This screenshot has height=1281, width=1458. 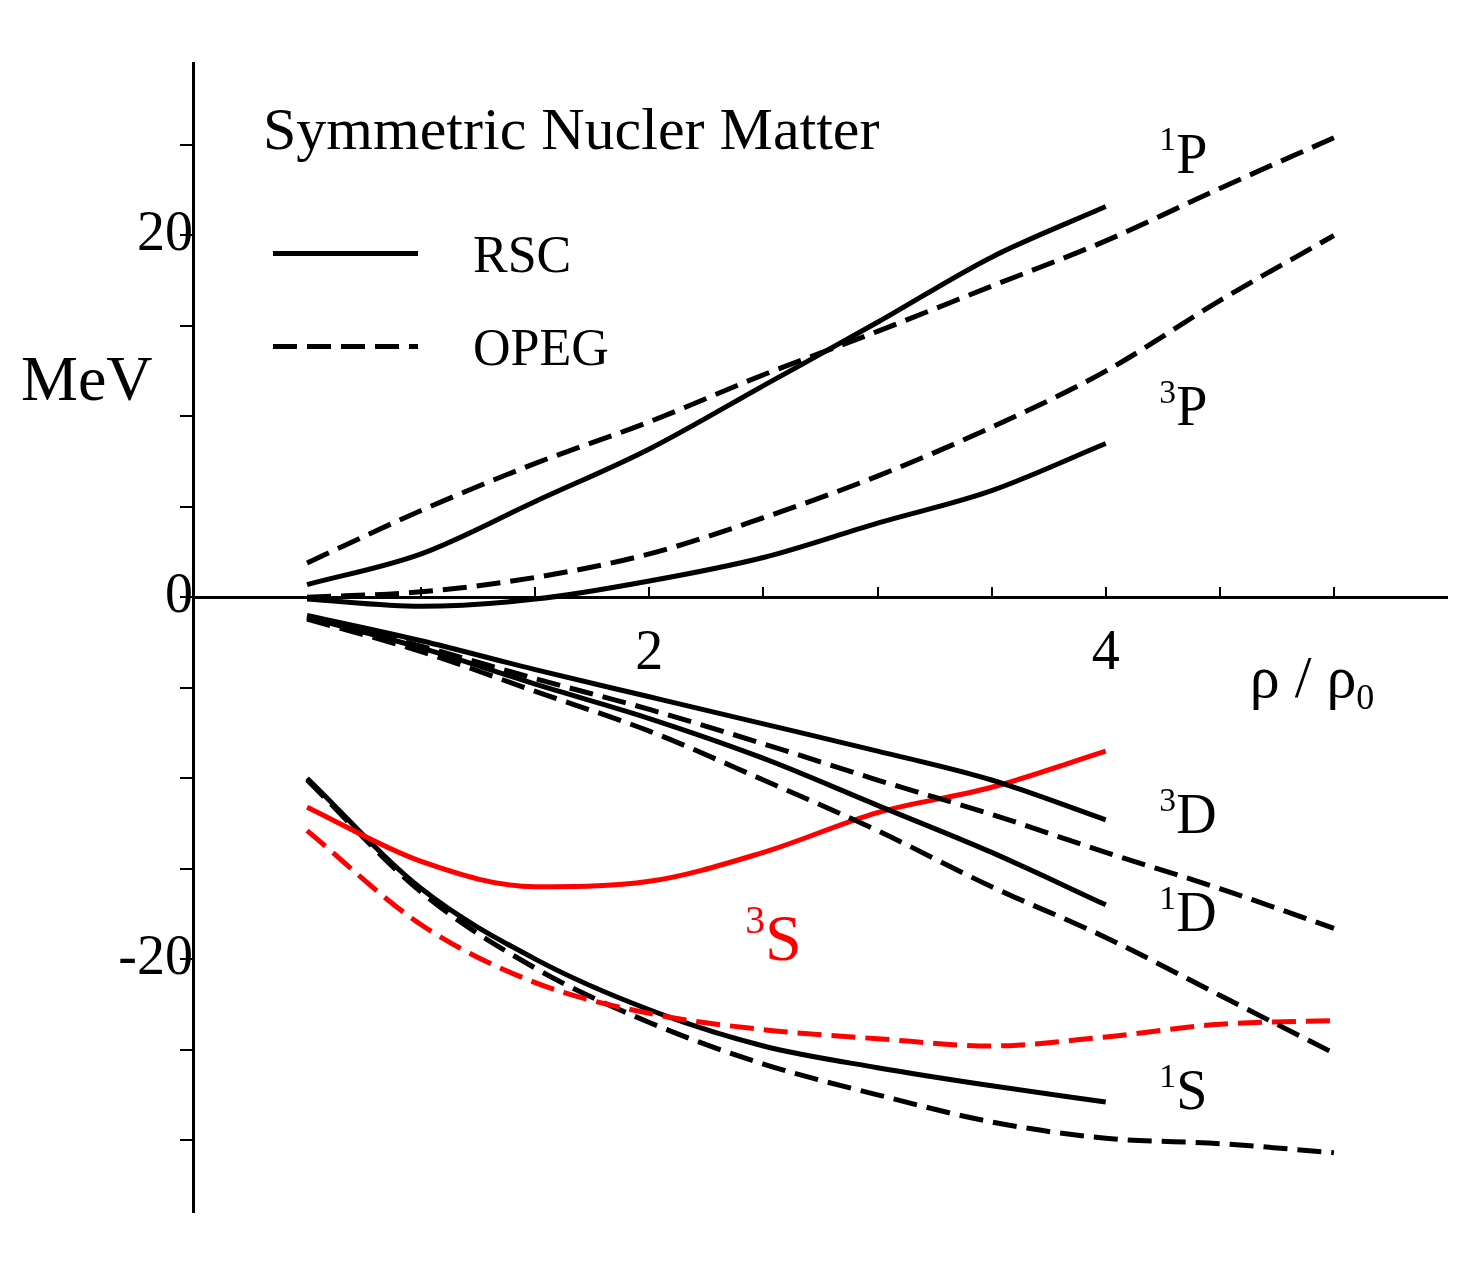 I want to click on y-tick-label: 20, so click(x=165, y=231).